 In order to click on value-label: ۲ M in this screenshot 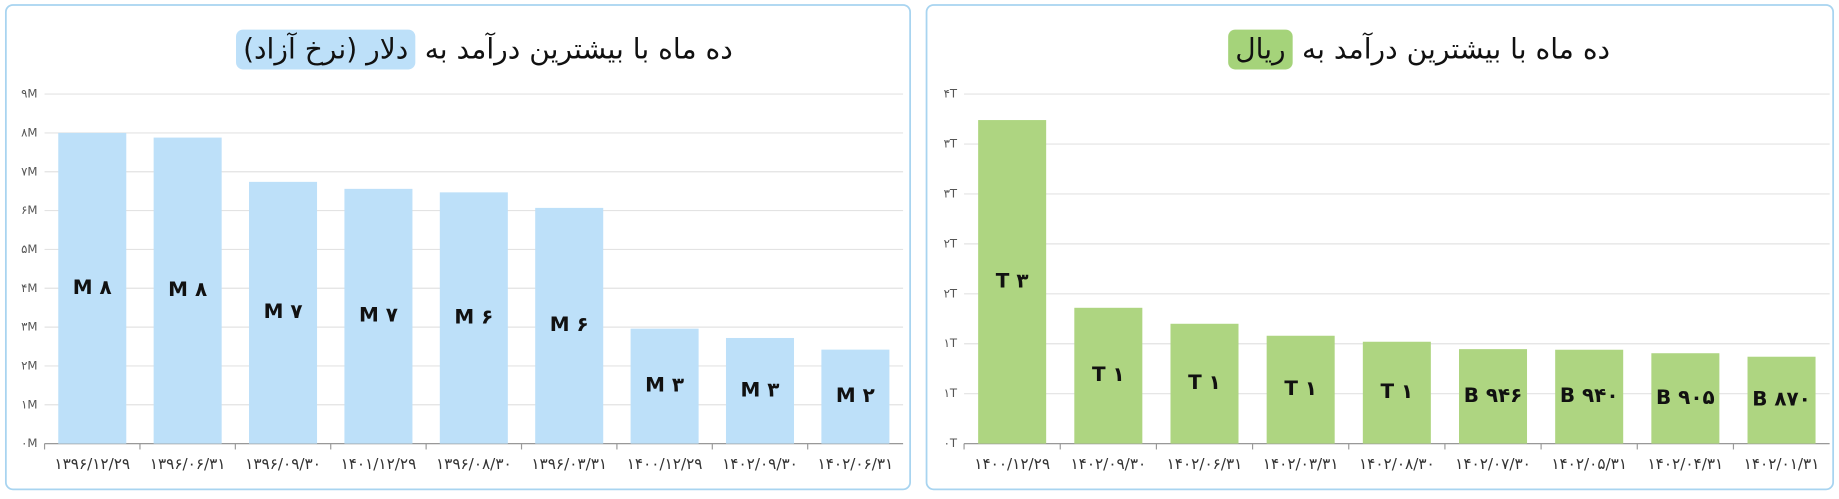, I will do `click(855, 395)`.